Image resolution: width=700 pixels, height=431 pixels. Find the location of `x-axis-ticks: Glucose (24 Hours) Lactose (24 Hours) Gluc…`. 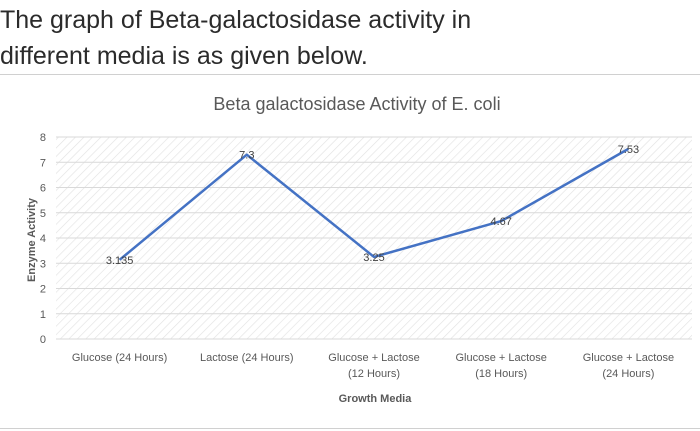

x-axis-ticks: Glucose (24 Hours) Lactose (24 Hours) Gluc… is located at coordinates (373, 366).